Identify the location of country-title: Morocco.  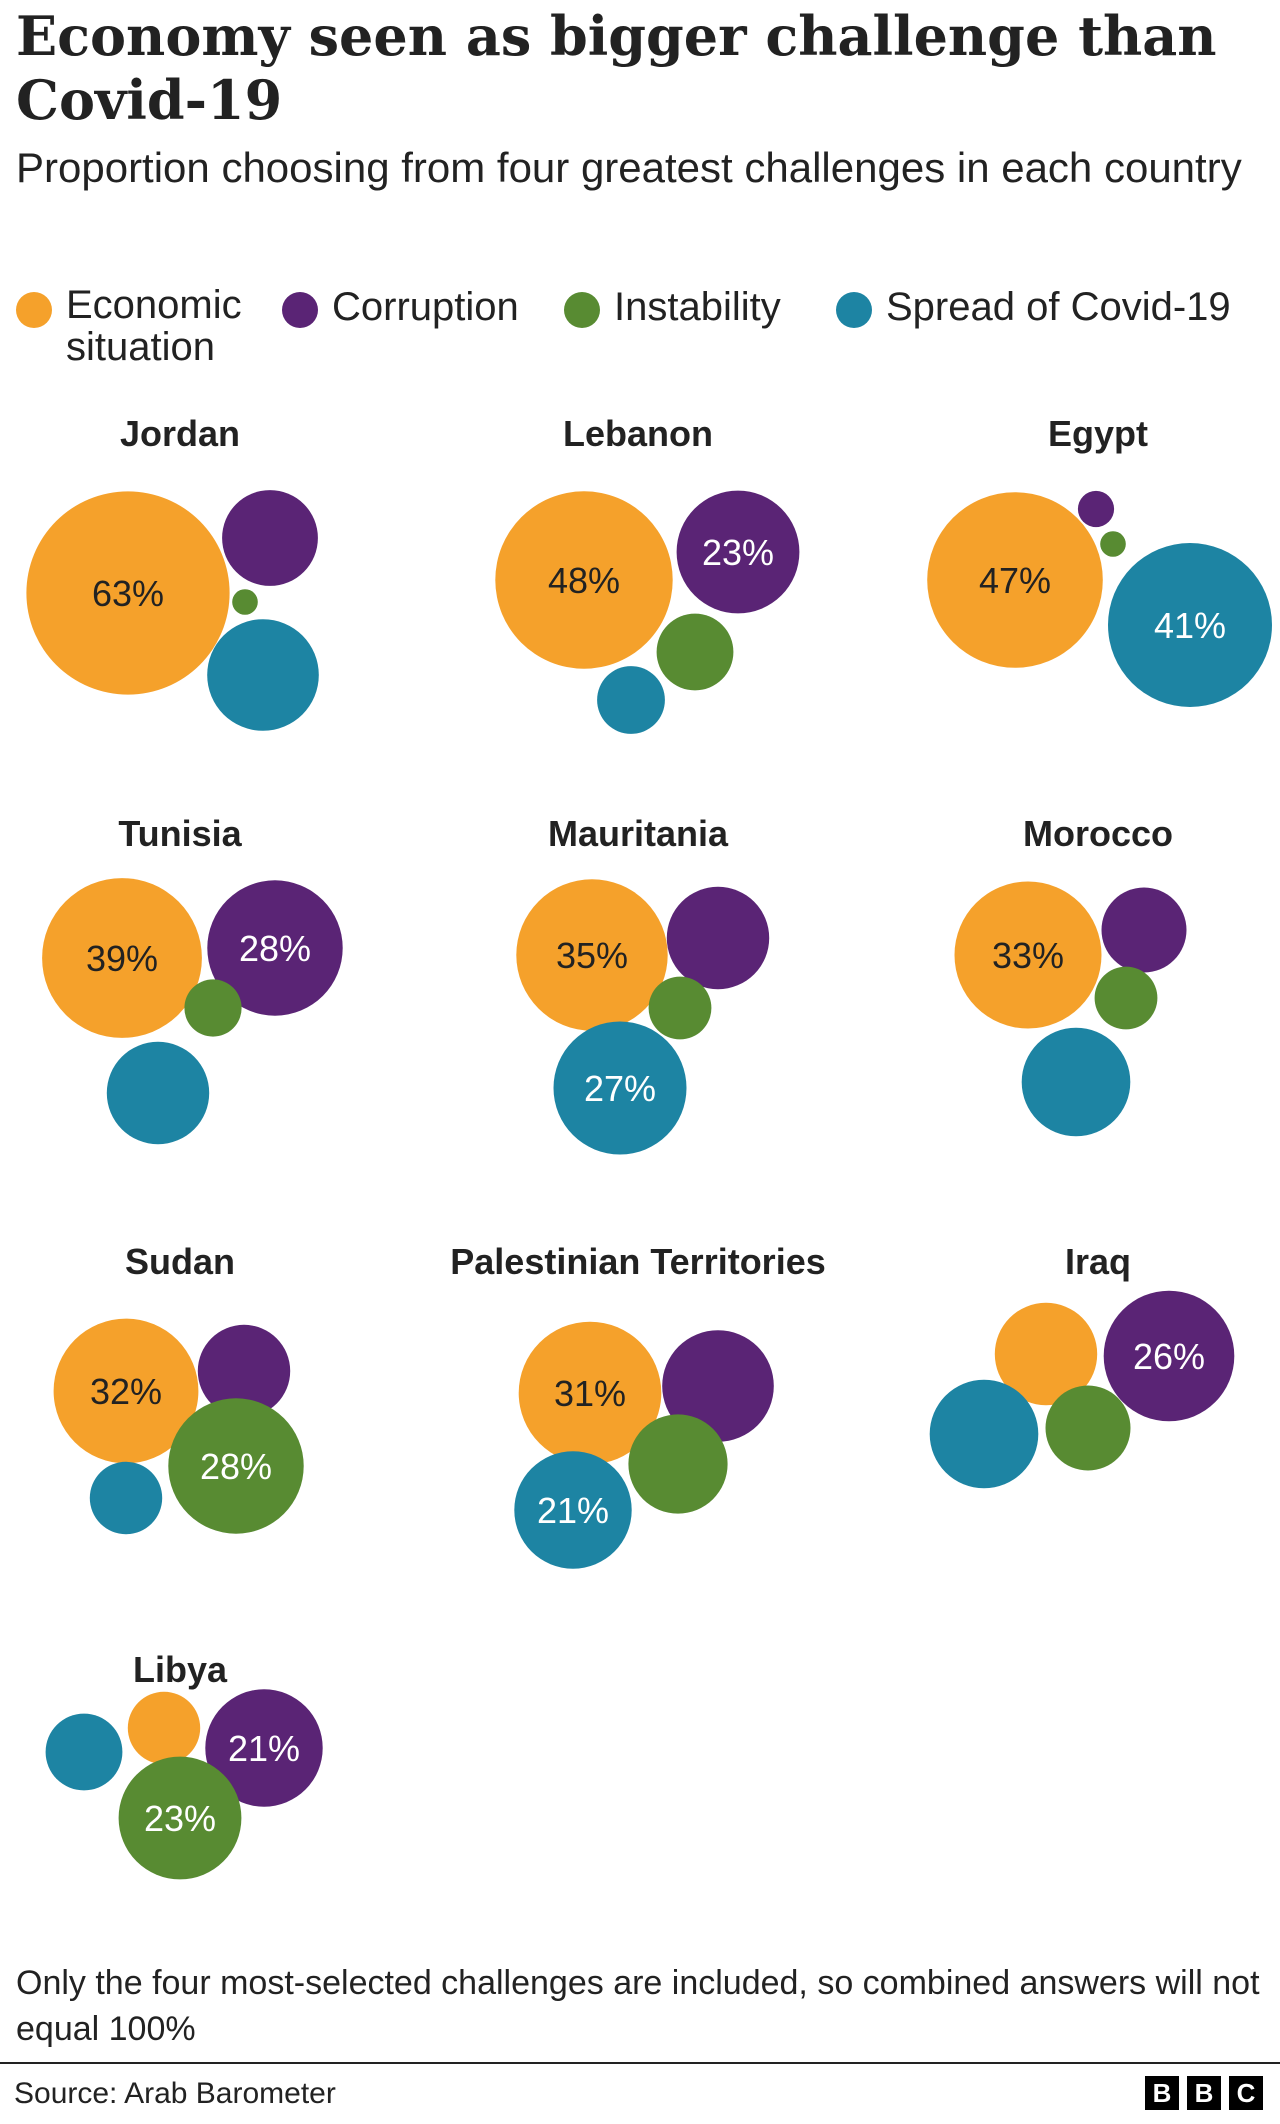
(1098, 833).